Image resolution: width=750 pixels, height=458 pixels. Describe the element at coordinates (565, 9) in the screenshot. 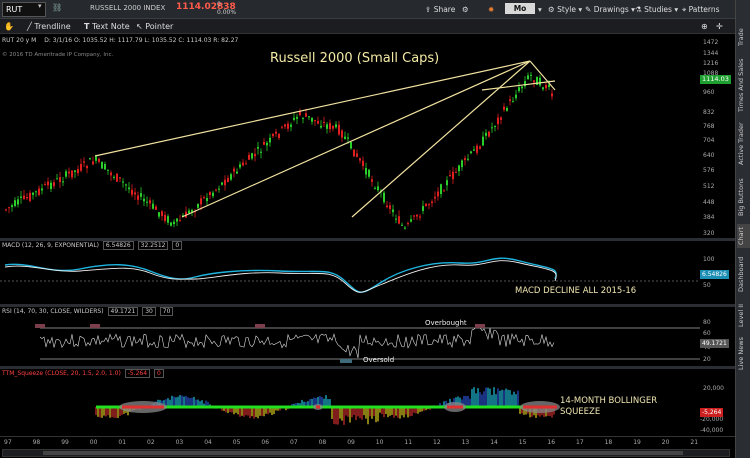

I see `style-button: ⚙ Style ▾` at that location.